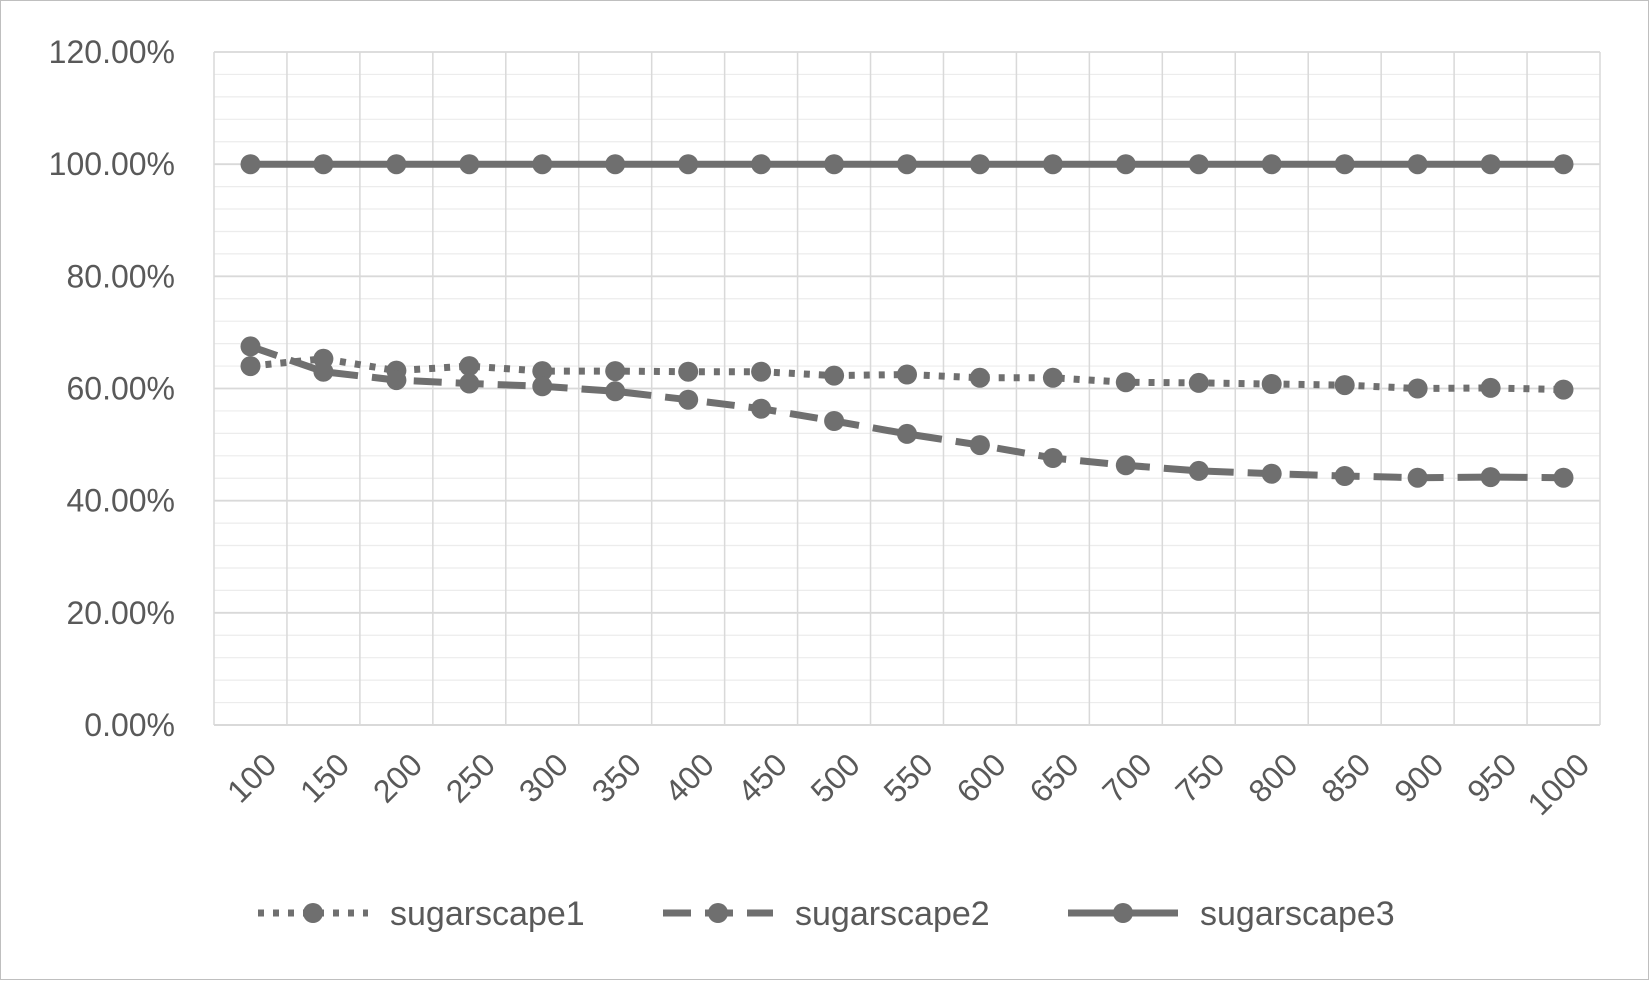  I want to click on x-tick-label: 450, so click(762, 777).